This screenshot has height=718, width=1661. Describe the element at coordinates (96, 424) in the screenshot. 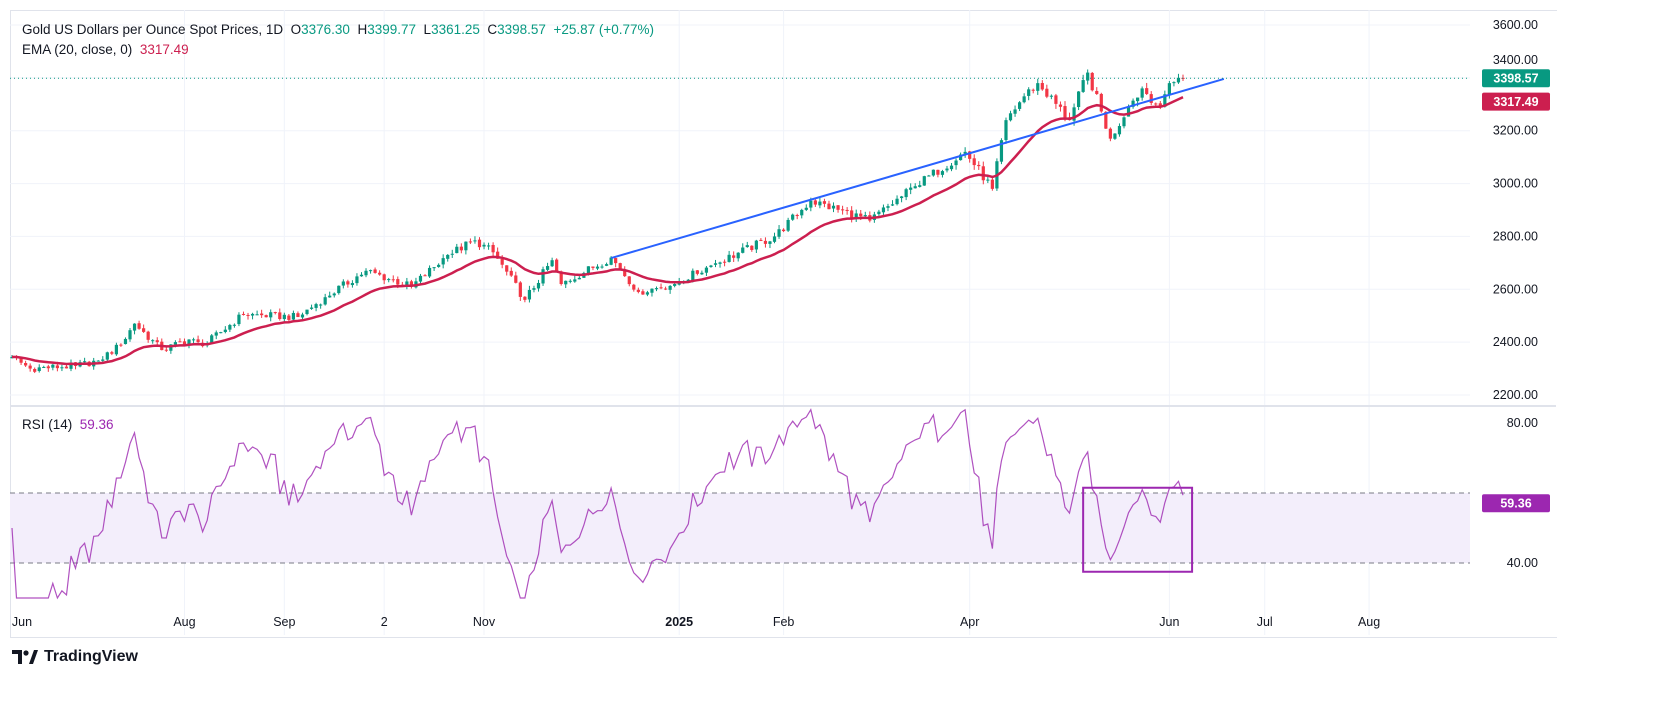

I see `rsi-value: 59.36` at that location.